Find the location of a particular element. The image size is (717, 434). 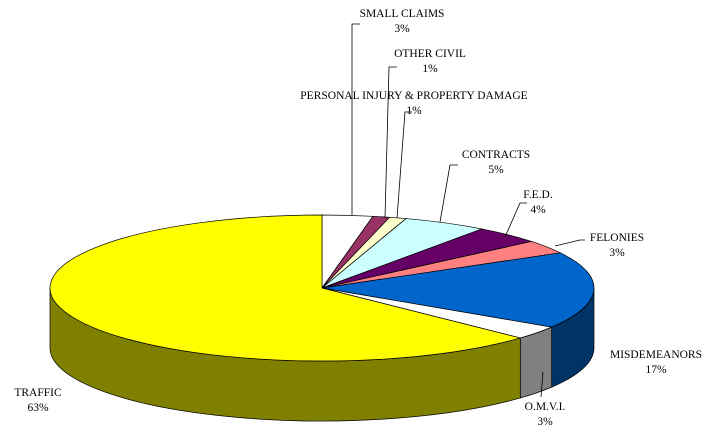

slice-label: SMALL CLAIMS 3% is located at coordinates (402, 21).